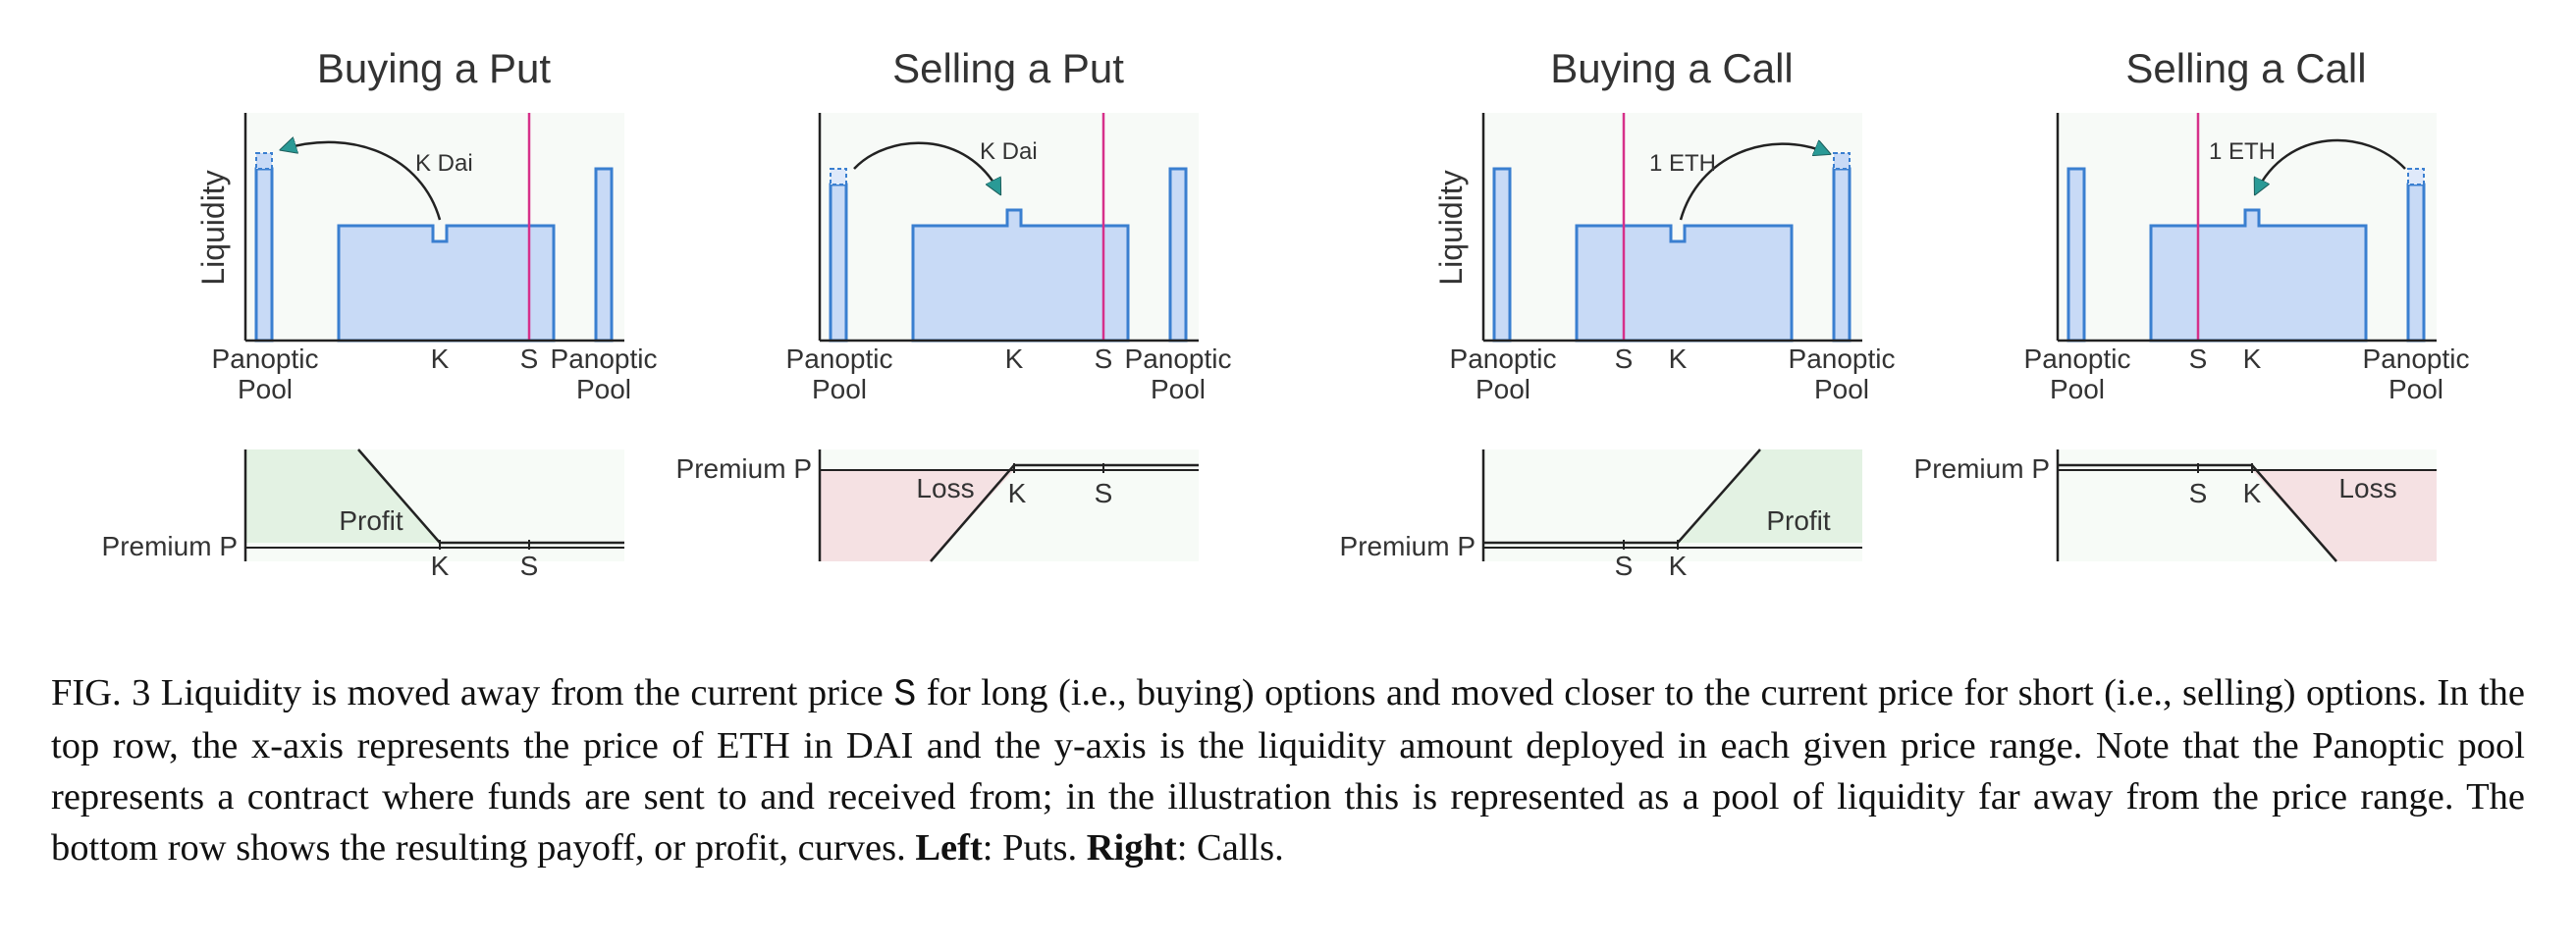 Image resolution: width=2576 pixels, height=950 pixels. I want to click on panel-title: Buying a Put, so click(434, 68).